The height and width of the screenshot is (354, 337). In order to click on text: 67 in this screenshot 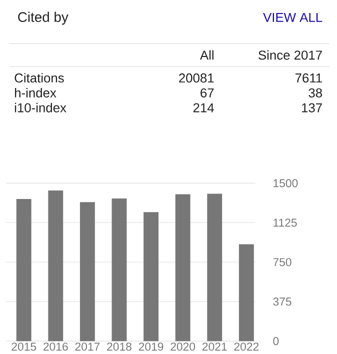, I will do `click(207, 93)`.